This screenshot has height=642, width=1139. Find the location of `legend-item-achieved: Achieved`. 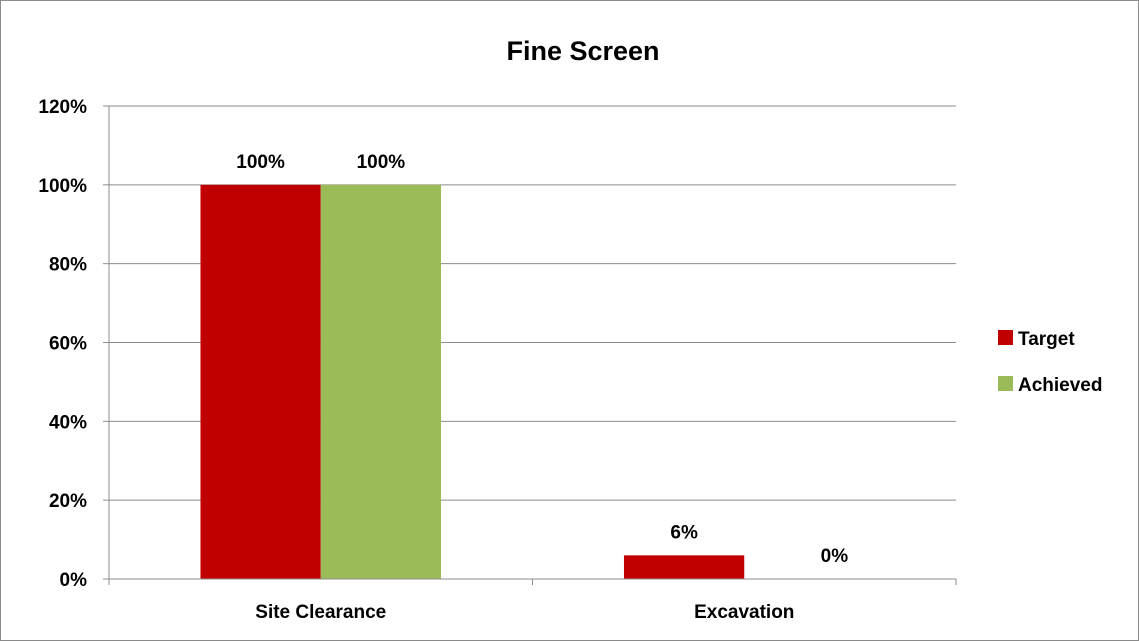

legend-item-achieved: Achieved is located at coordinates (1050, 385).